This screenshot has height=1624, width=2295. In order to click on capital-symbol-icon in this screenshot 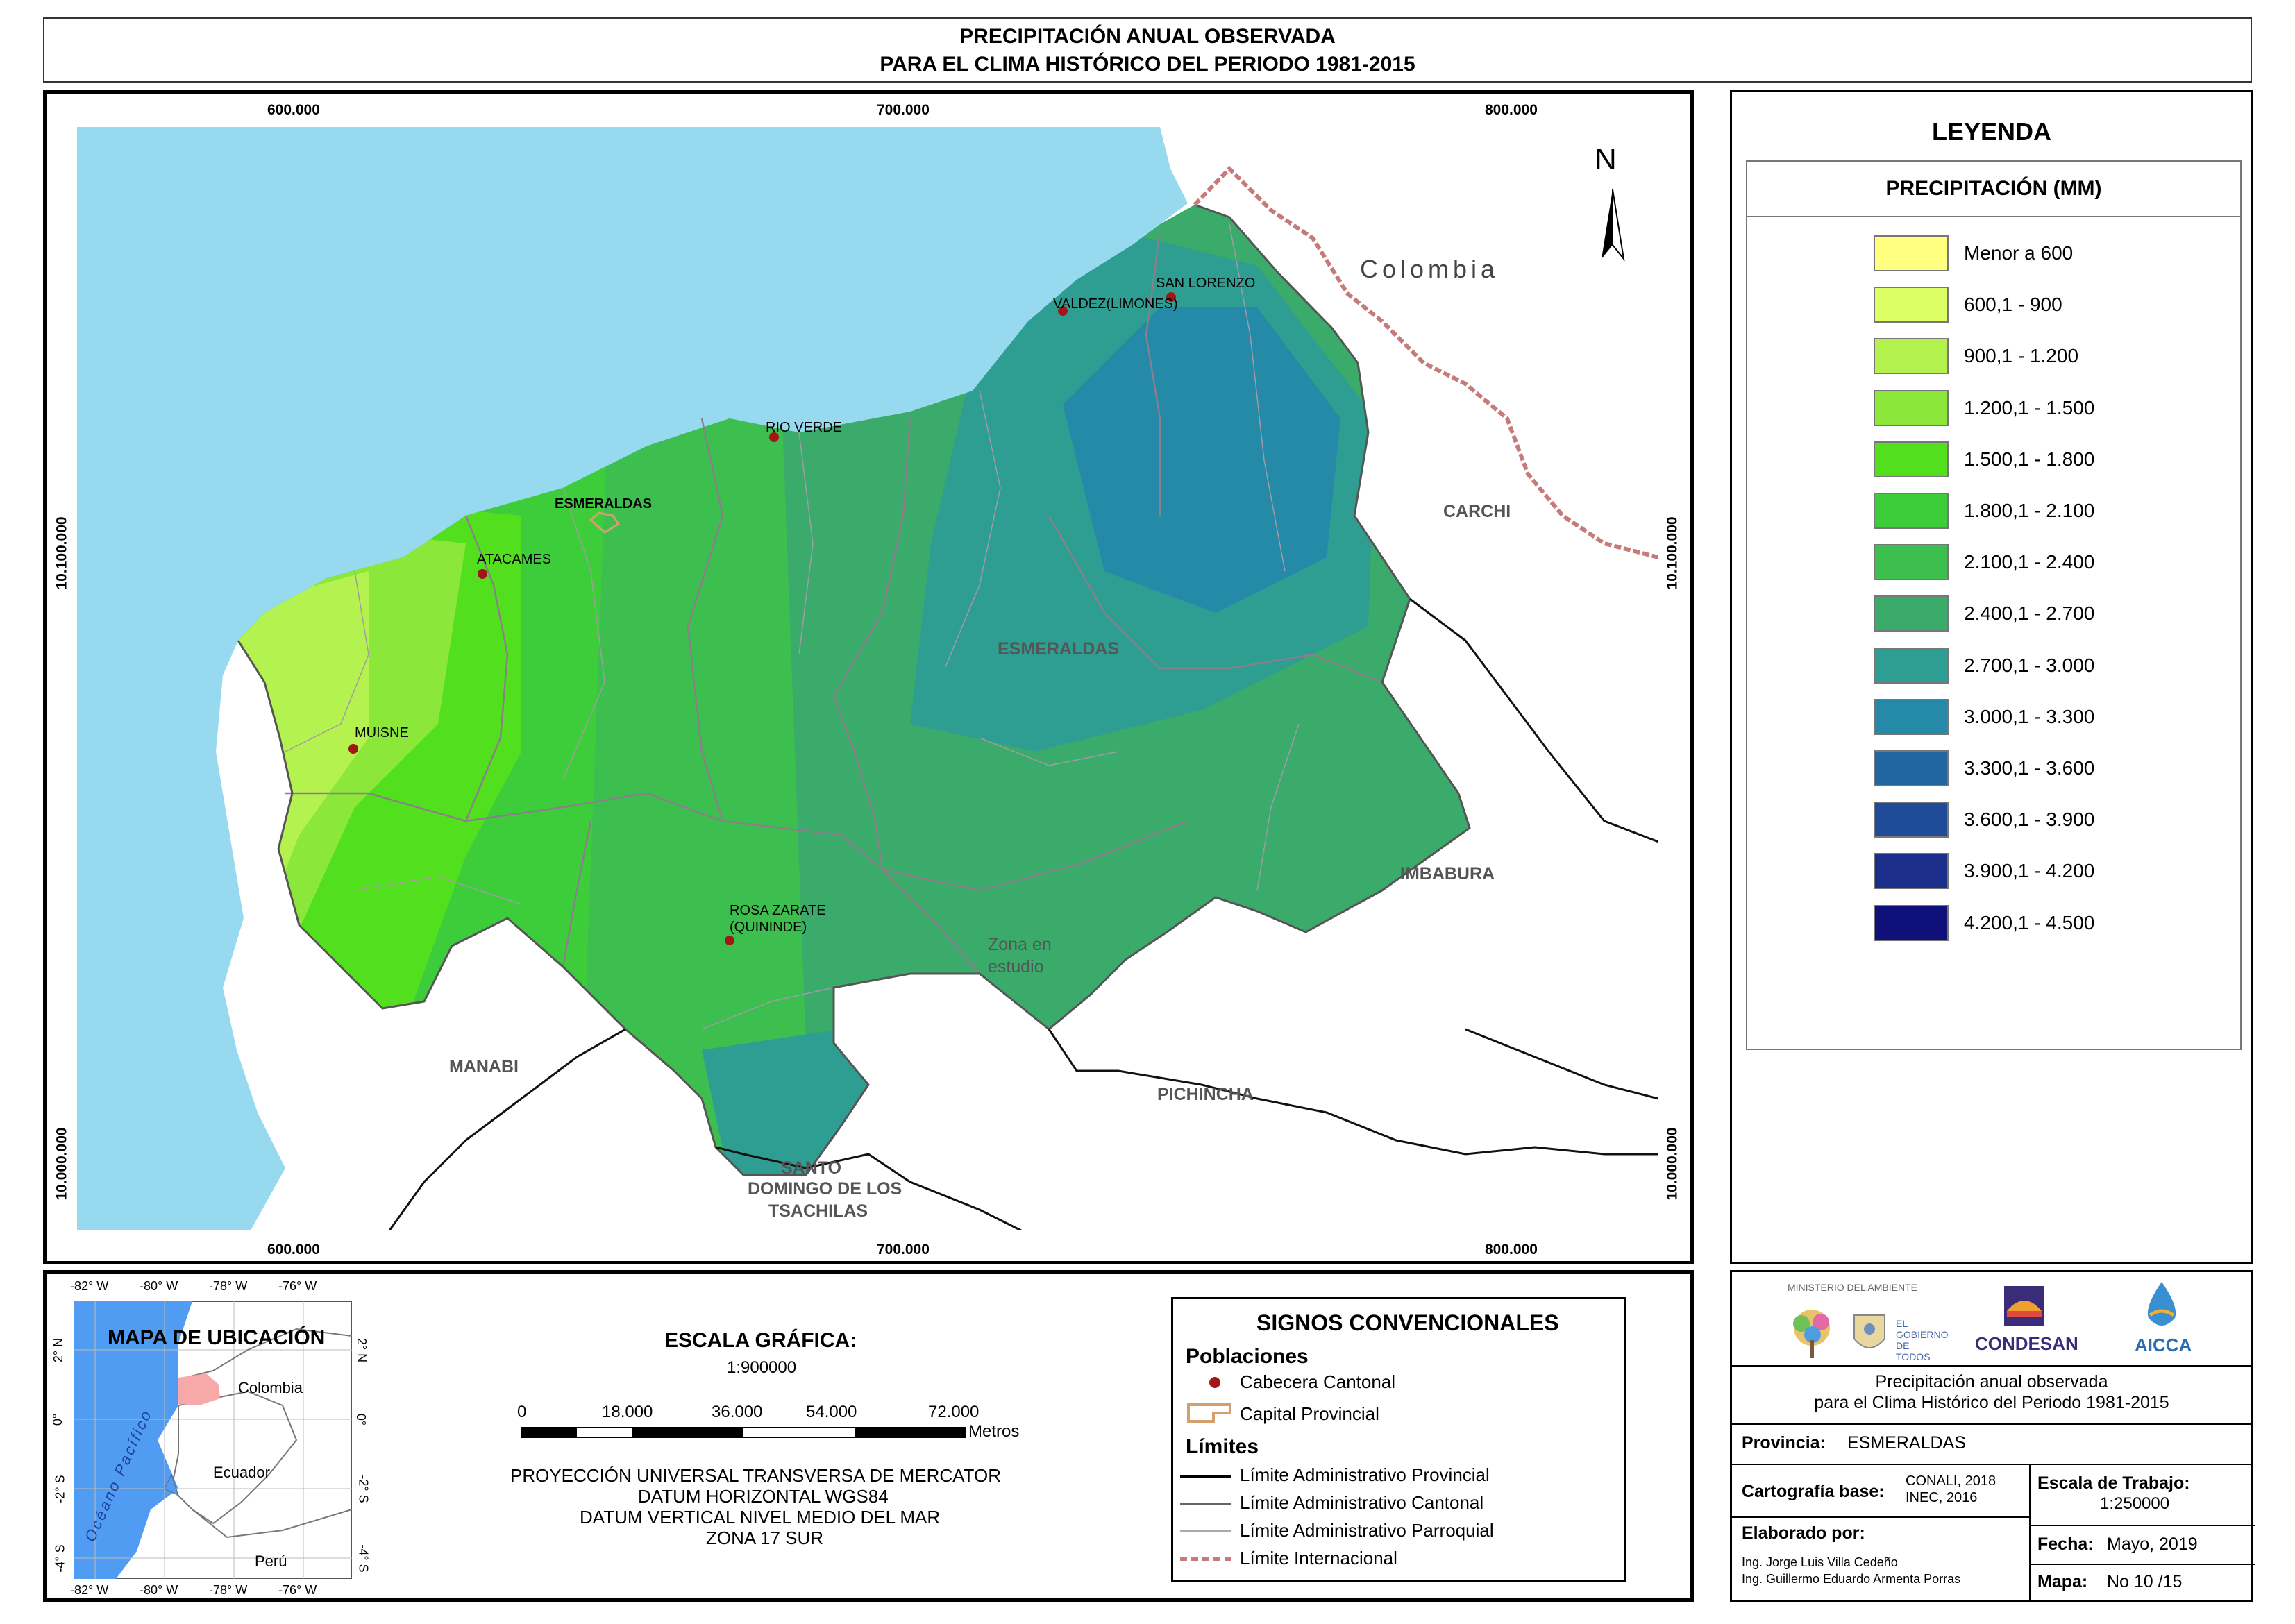, I will do `click(1209, 1413)`.